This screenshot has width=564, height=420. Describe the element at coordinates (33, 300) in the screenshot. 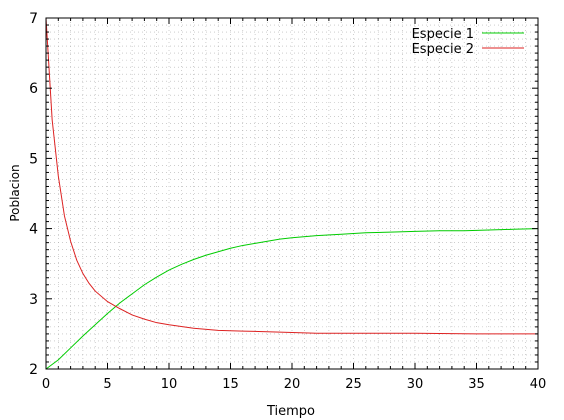

I see `y-tick-label: 3` at that location.